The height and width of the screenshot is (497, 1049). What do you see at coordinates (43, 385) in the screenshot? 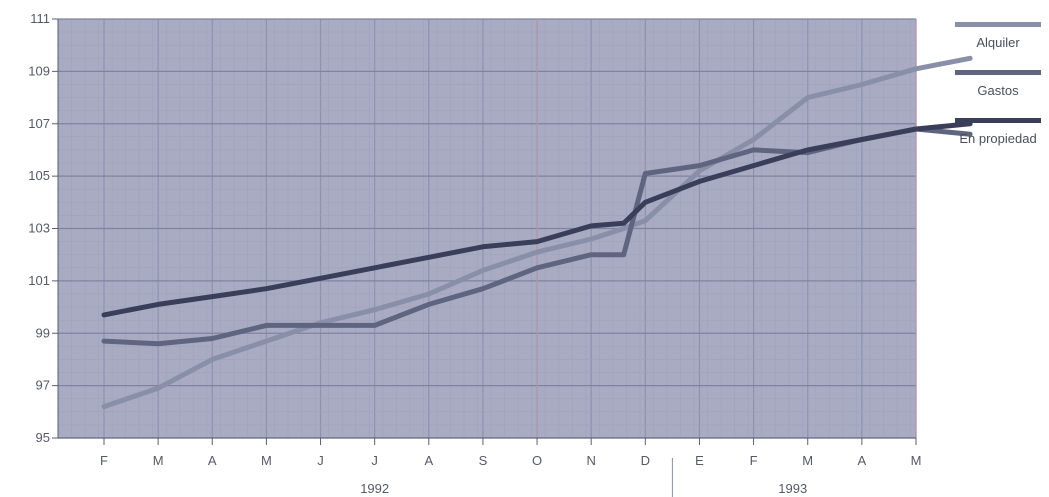
I see `y-tick-label: 97` at bounding box center [43, 385].